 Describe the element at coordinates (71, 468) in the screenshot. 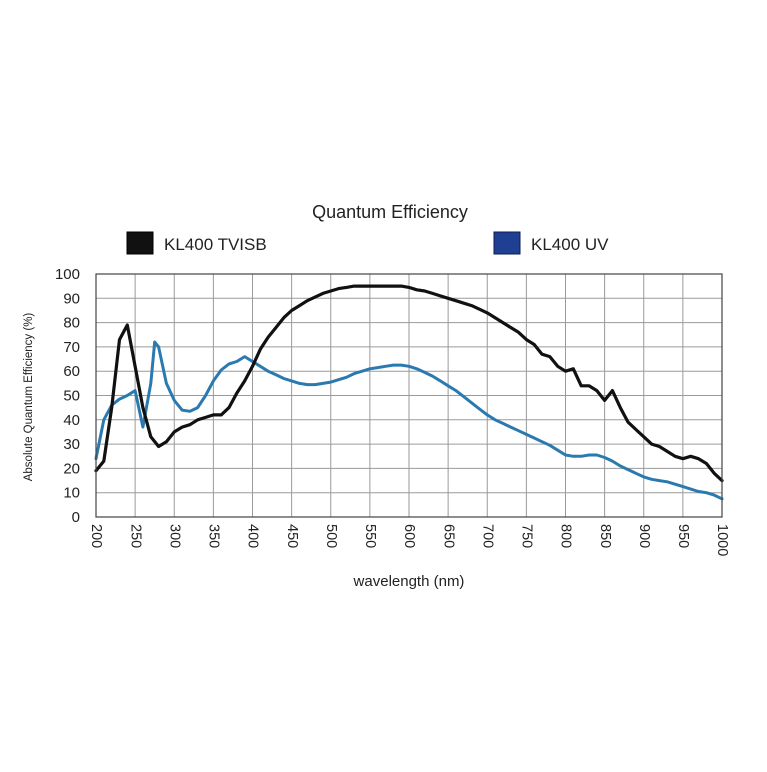

I see `y-tick-label: 20` at that location.